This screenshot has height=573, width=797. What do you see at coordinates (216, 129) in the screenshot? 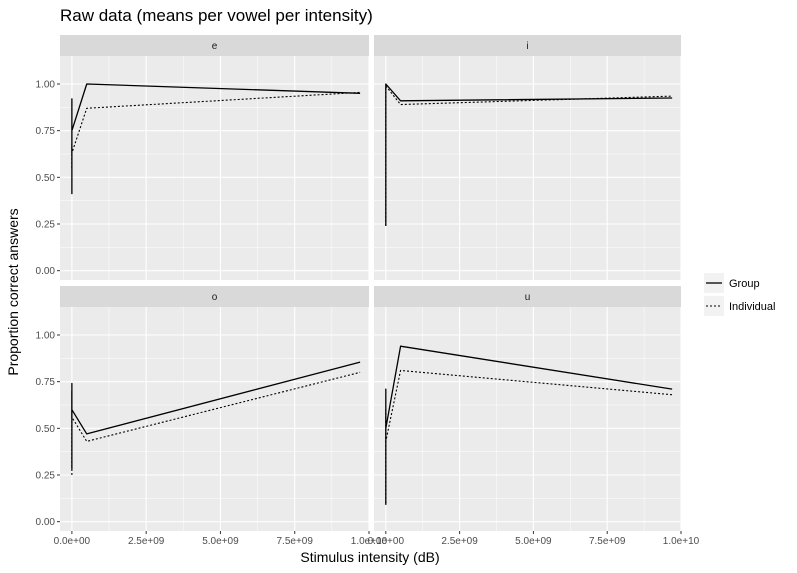
I see `series-line-individual-e` at bounding box center [216, 129].